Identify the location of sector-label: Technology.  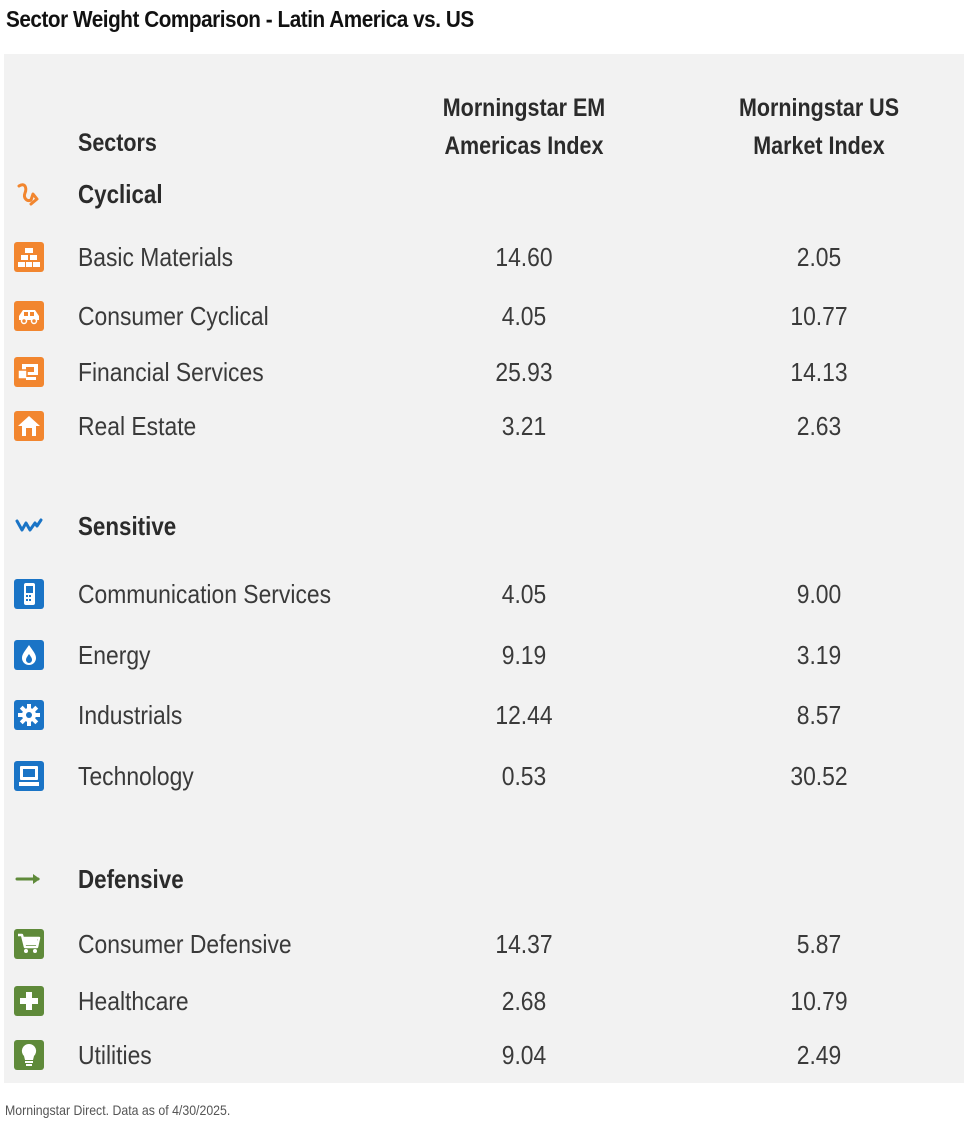
(136, 776).